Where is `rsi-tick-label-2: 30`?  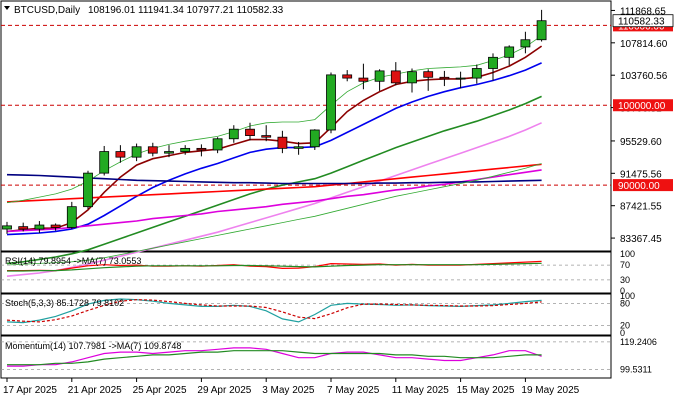 rsi-tick-label-2: 30 is located at coordinates (625, 280).